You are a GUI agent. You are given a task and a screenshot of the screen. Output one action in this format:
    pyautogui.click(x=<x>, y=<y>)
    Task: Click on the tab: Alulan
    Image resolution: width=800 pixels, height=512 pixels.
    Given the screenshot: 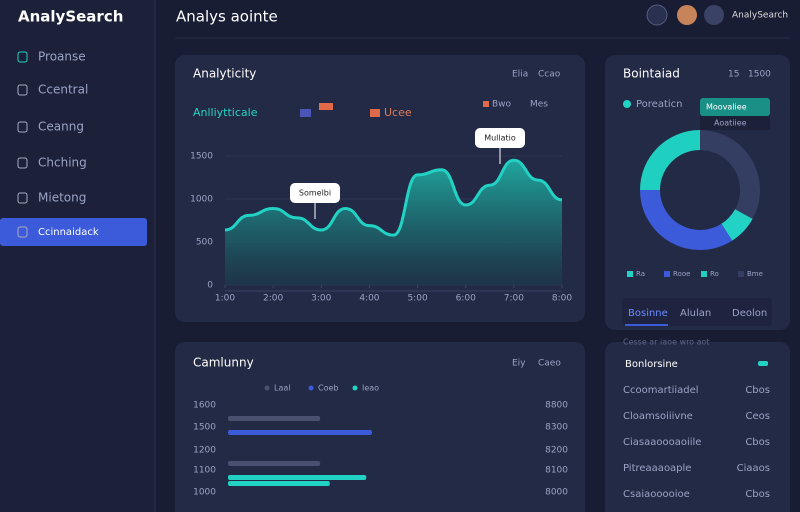 What is the action you would take?
    pyautogui.click(x=695, y=313)
    